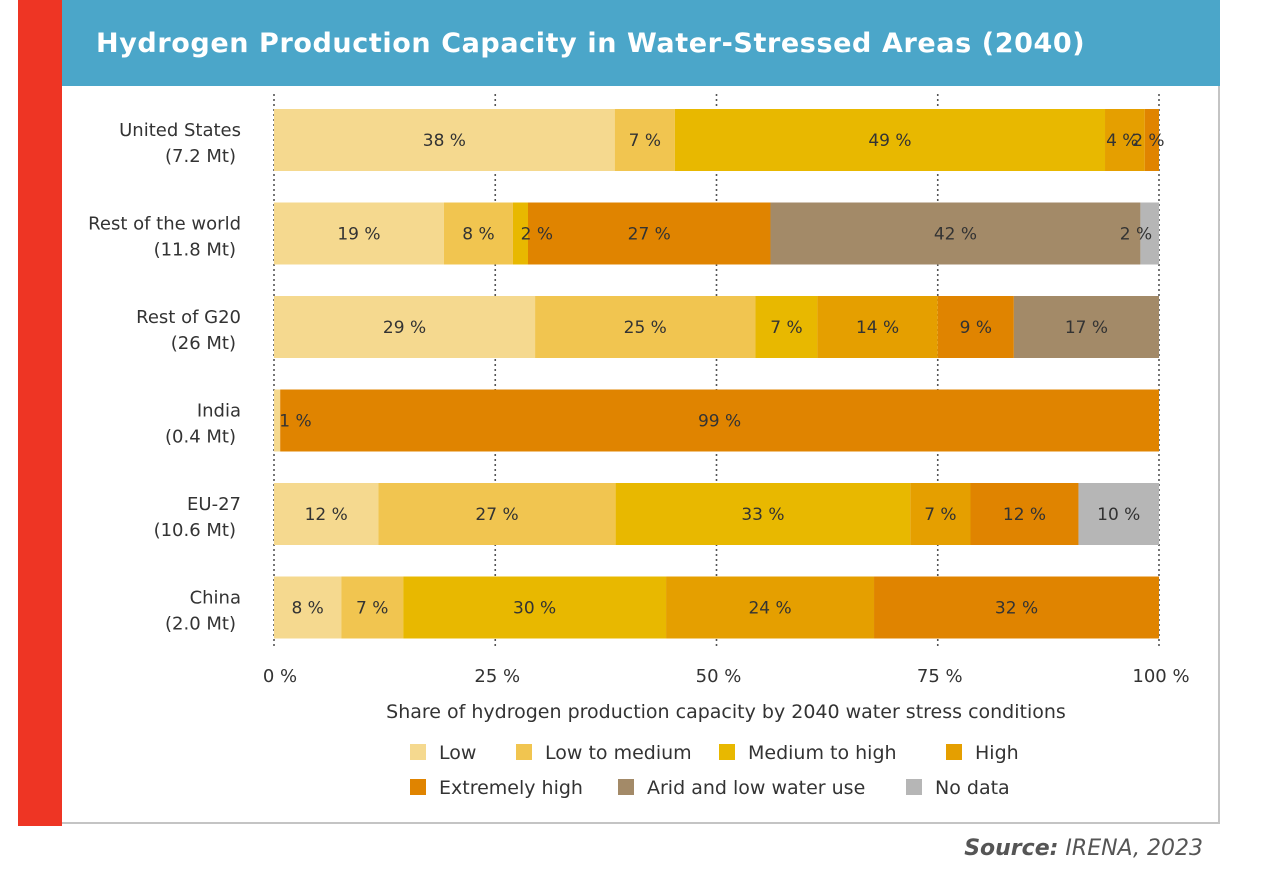  I want to click on accent-red-bar, so click(40, 413).